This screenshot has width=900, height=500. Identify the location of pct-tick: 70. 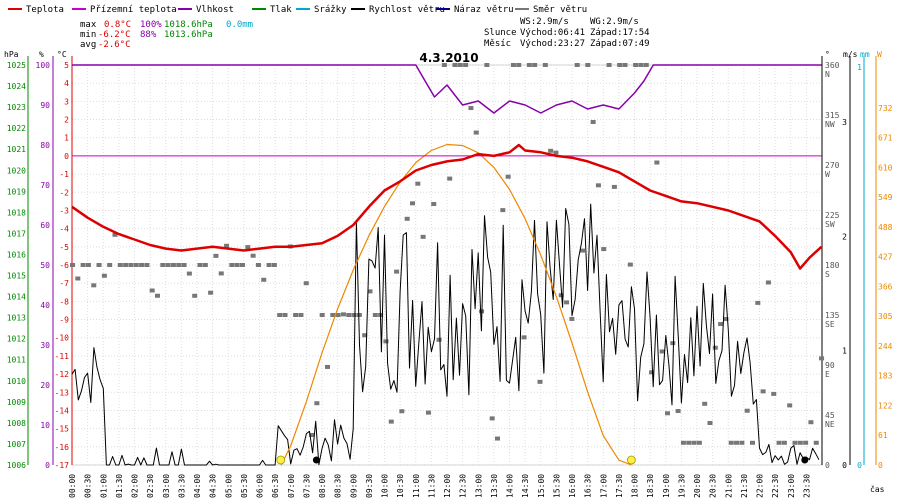
(45, 185).